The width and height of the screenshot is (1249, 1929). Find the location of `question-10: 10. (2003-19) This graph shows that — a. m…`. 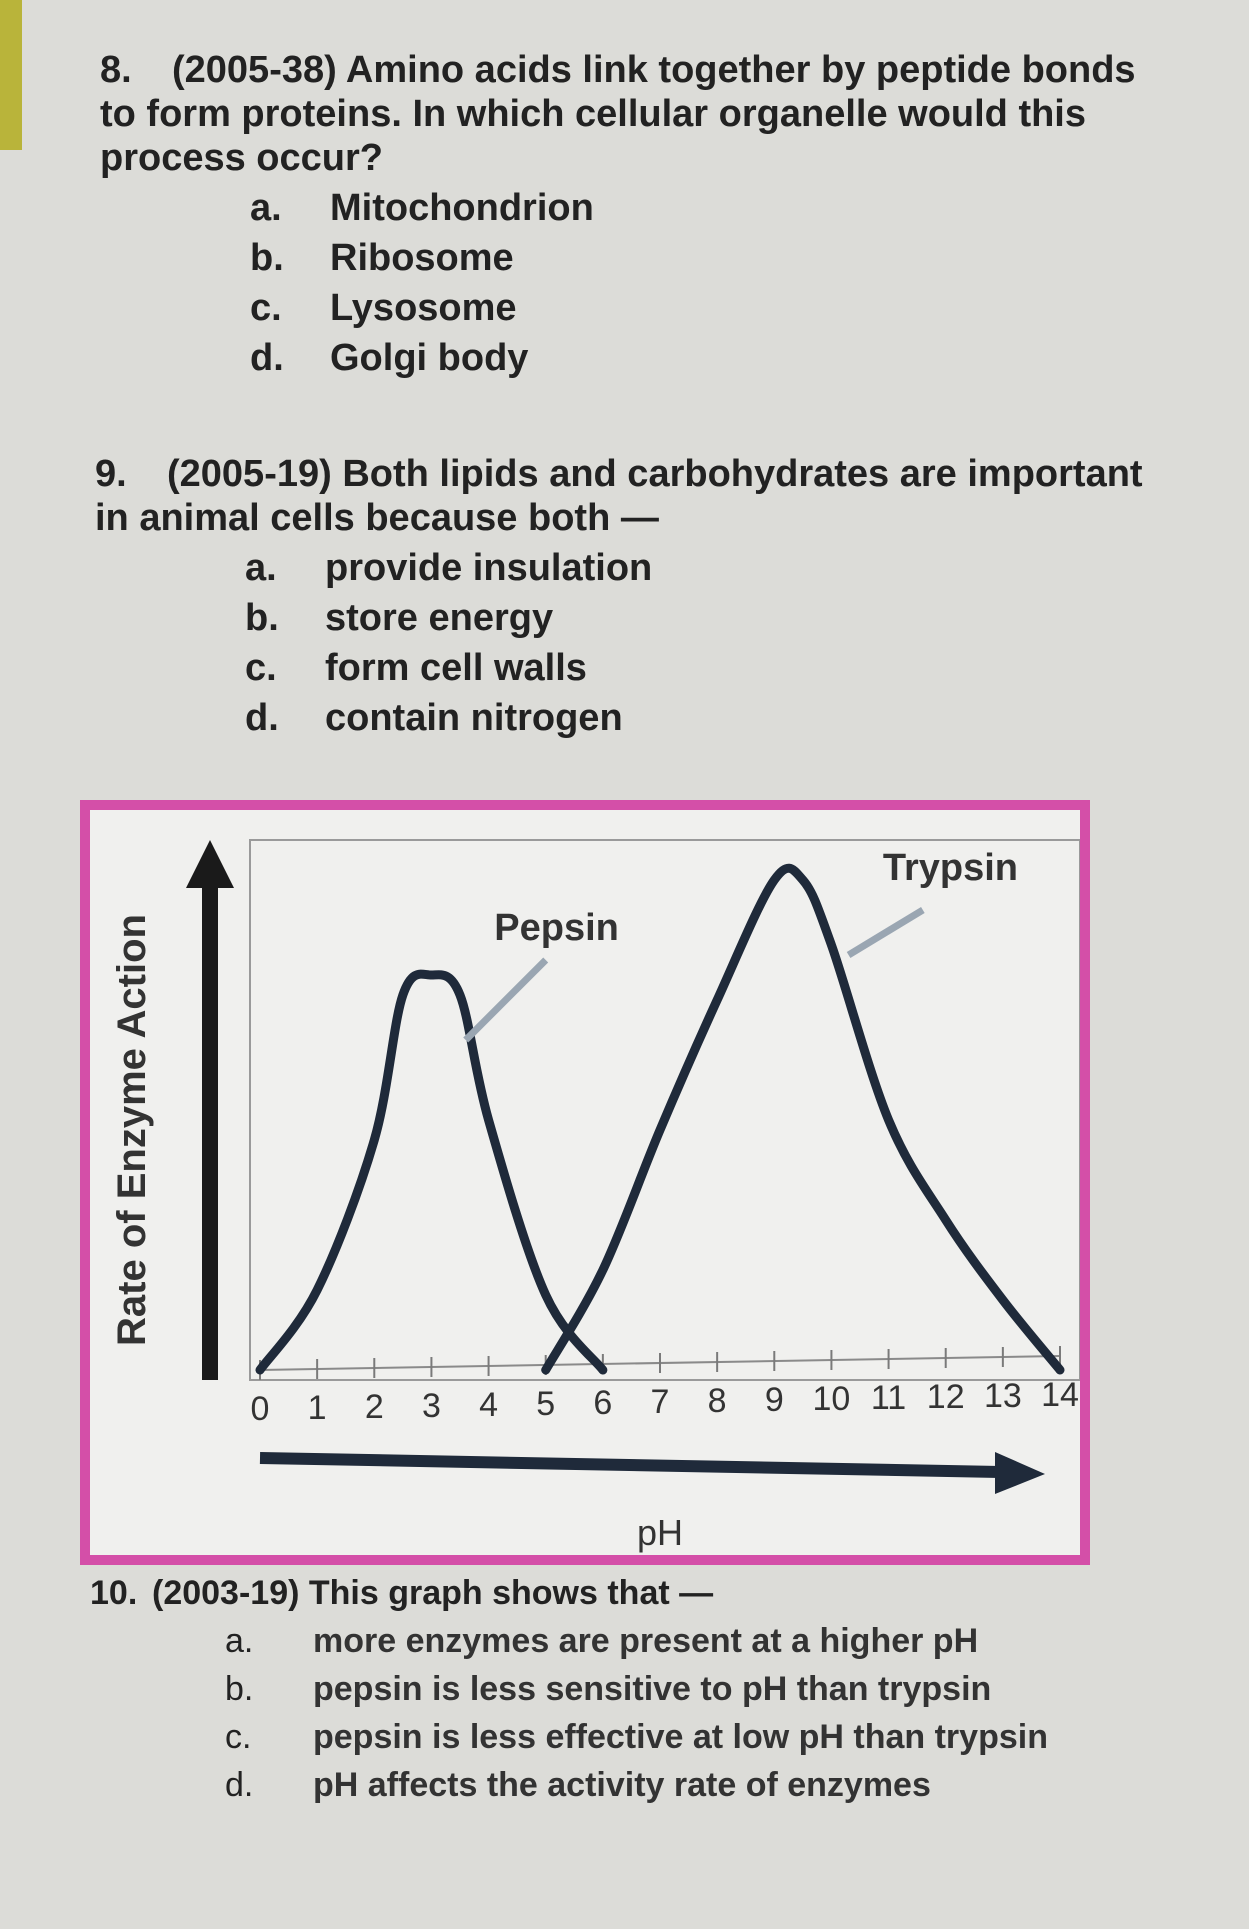

question-10: 10. (2003-19) This graph shows that — a. m… is located at coordinates (640, 1692).